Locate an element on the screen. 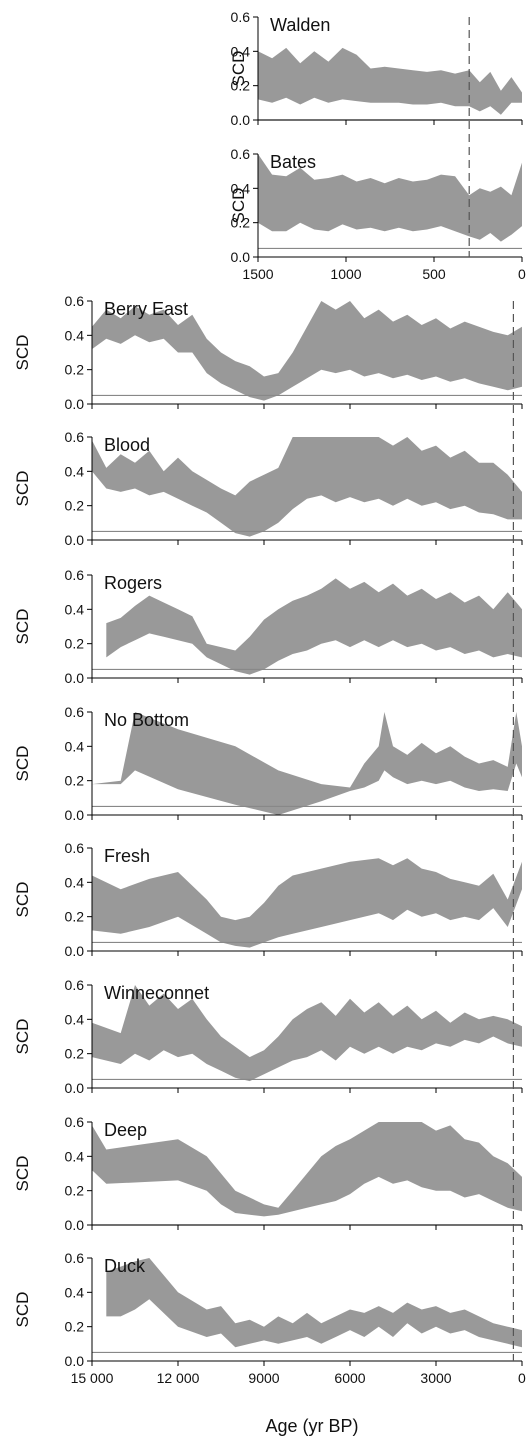 The height and width of the screenshot is (1443, 526). panel-deep: 0.0 0.2 0.4 0.6 SCD Deep is located at coordinates (268, 1173).